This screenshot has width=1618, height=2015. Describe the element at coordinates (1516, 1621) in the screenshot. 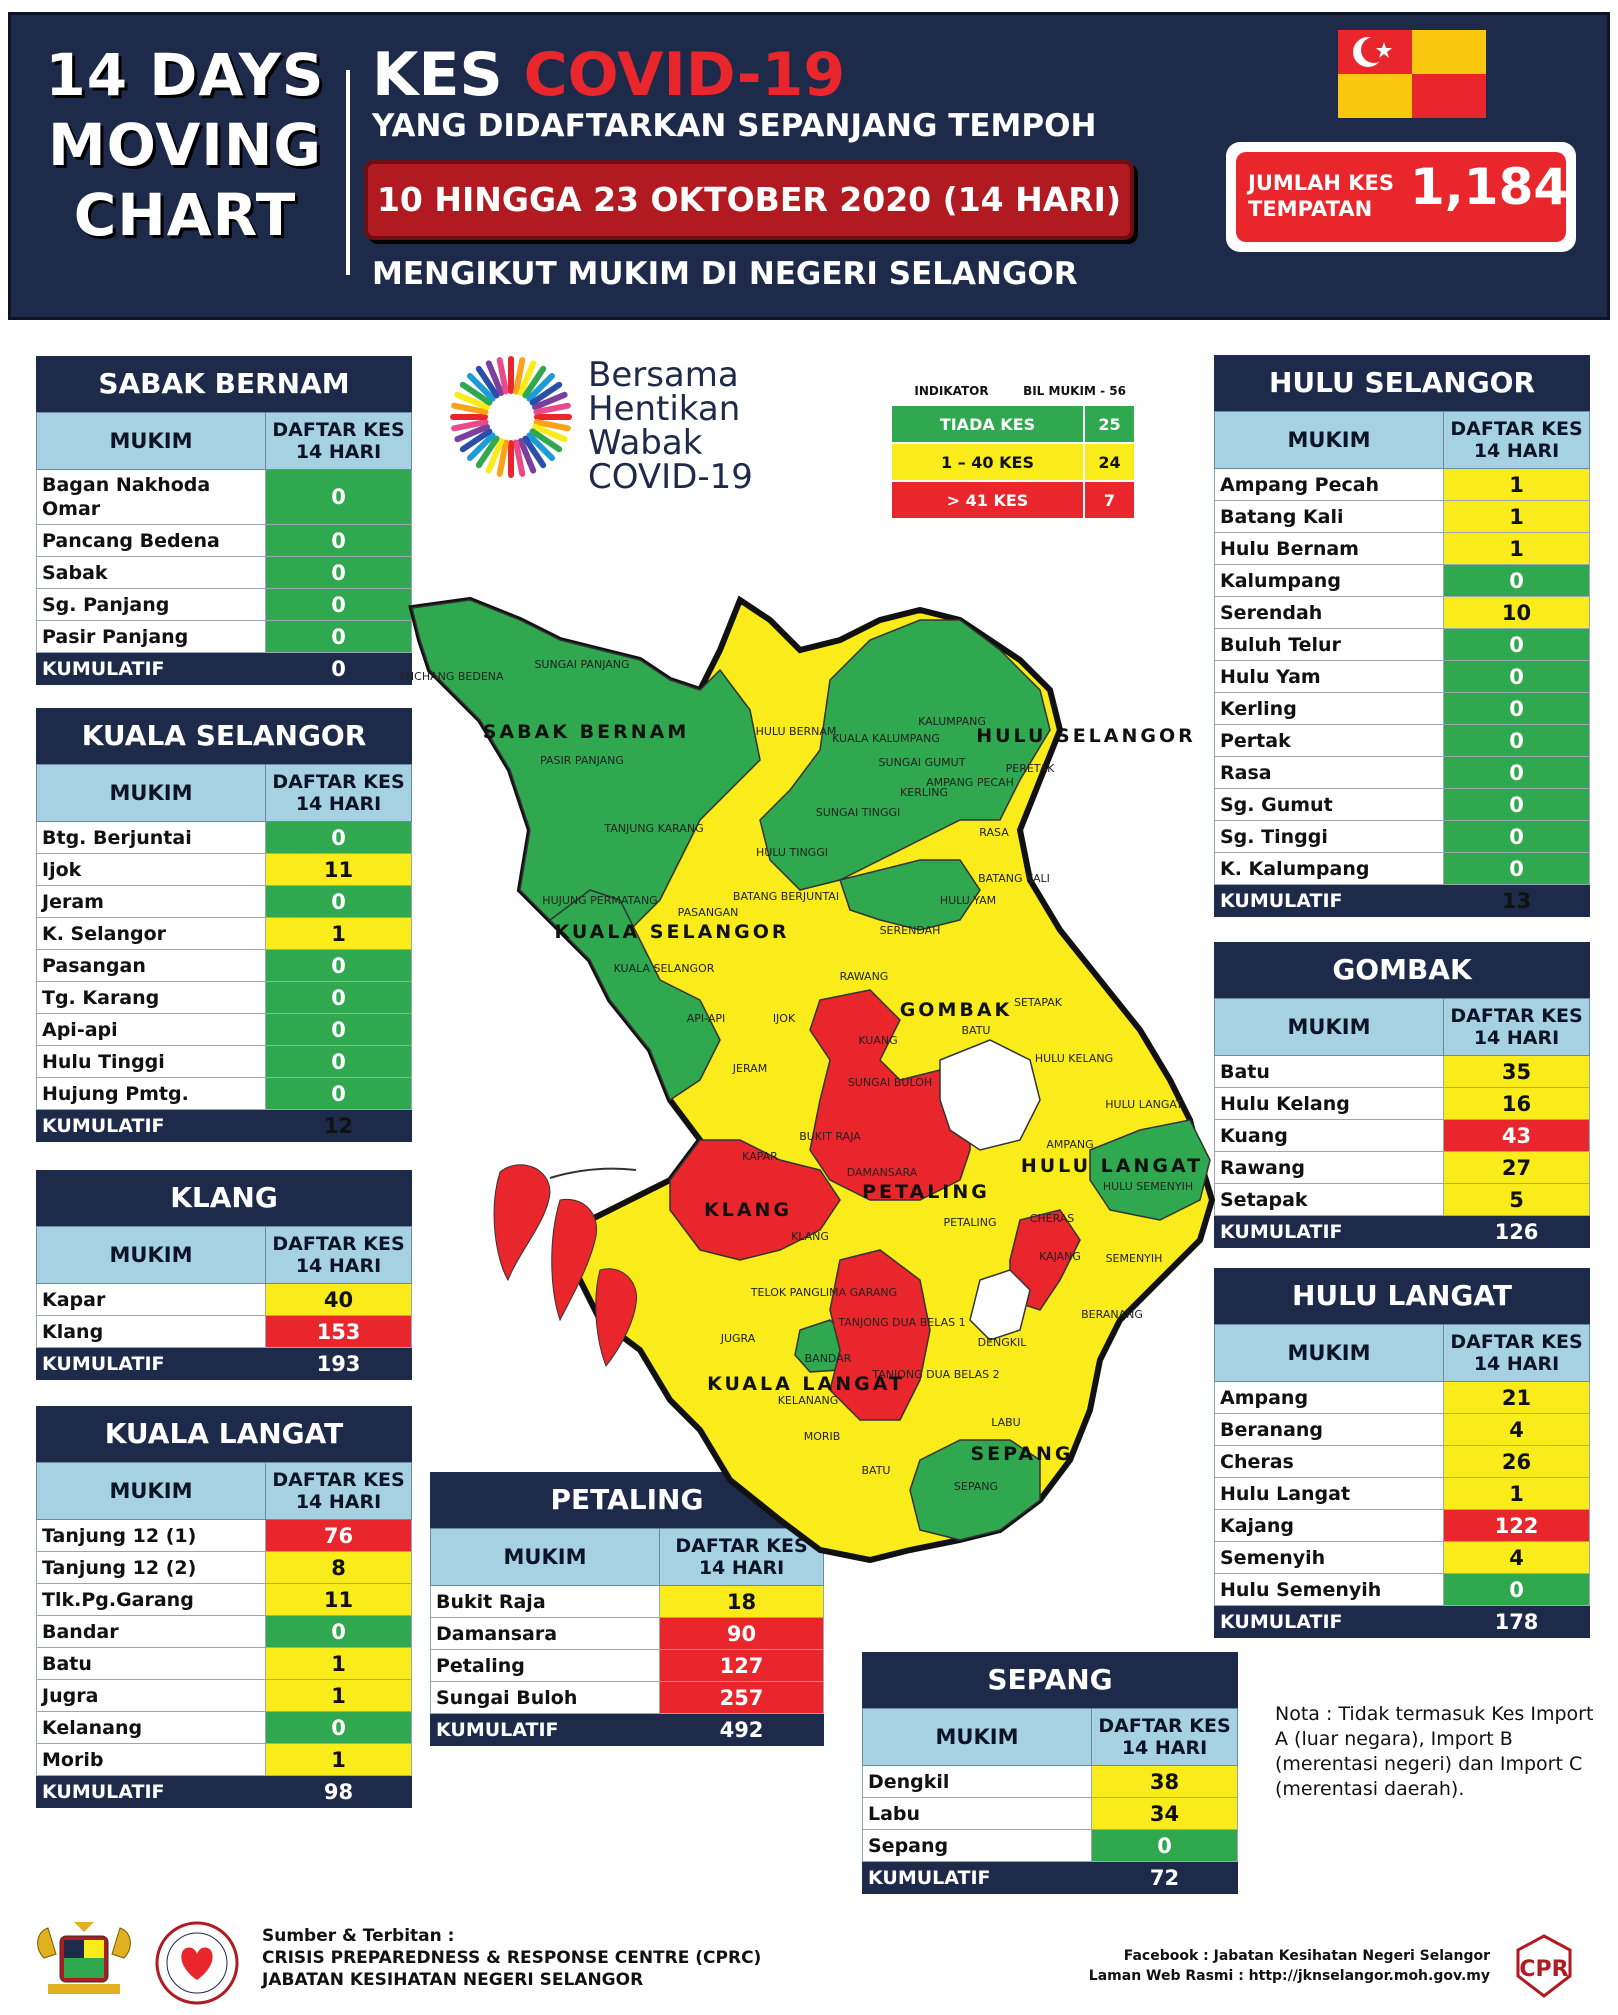

I see `kumulatif-value: 178` at that location.